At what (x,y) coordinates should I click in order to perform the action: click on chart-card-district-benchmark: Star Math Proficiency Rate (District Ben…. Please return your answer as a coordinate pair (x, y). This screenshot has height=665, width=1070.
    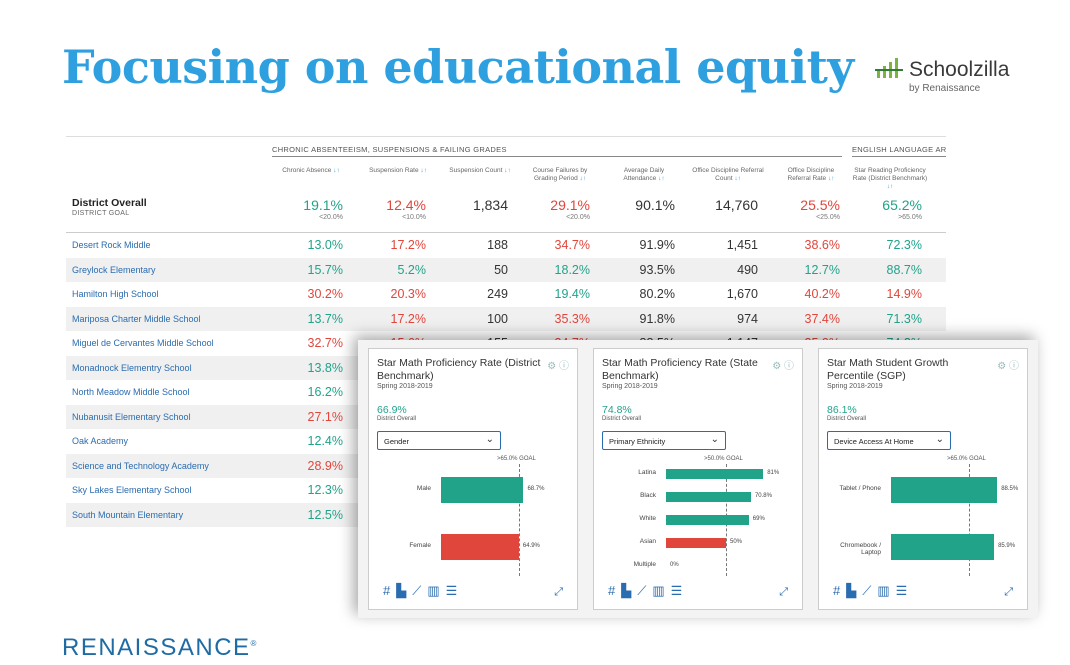
    Looking at the image, I should click on (473, 479).